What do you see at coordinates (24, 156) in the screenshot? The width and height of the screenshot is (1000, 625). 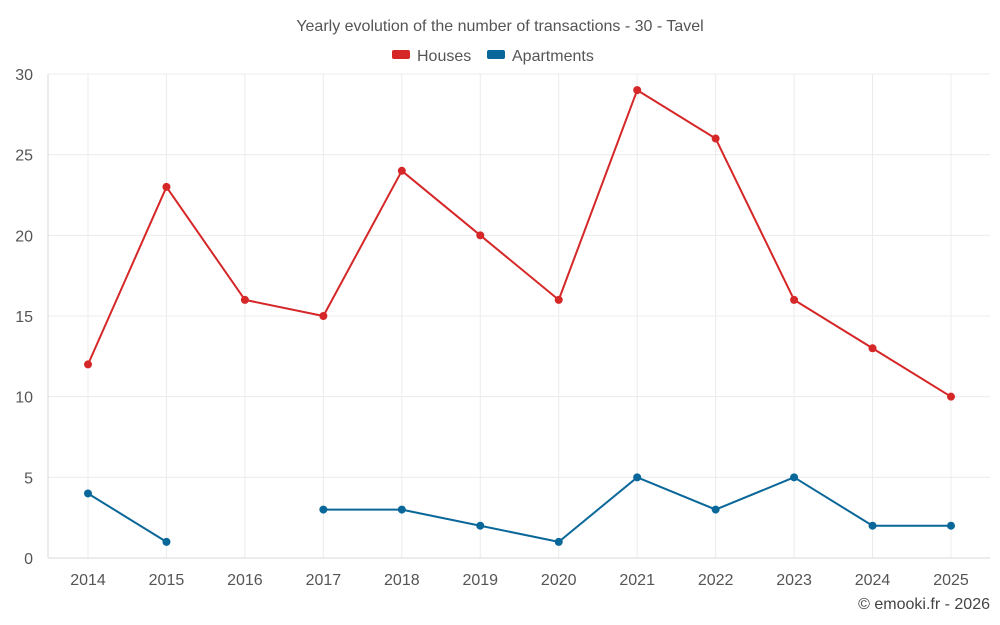 I see `y-tick-label: 25` at bounding box center [24, 156].